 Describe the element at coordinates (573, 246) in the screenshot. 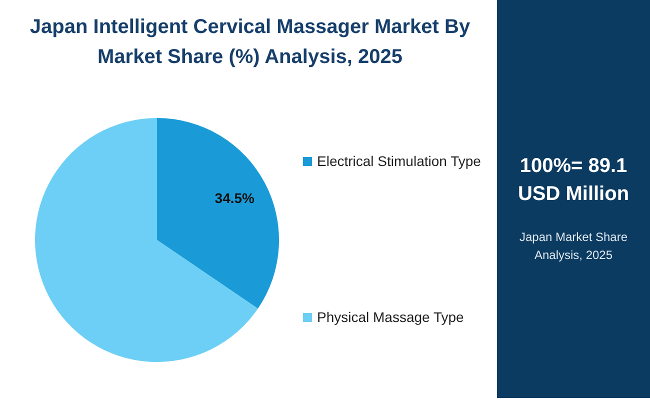

I see `text: Japan Market Share Analysis, 2025` at that location.